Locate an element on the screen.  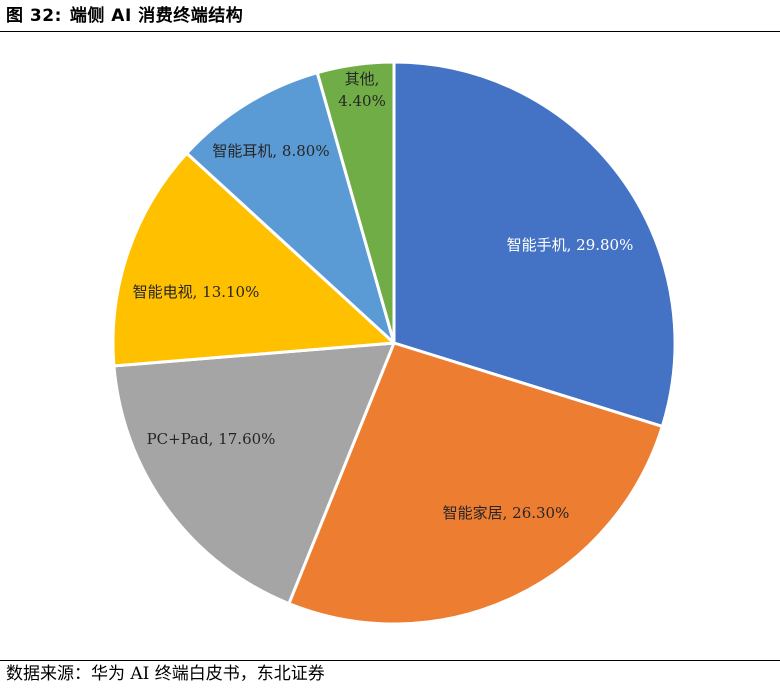
pie-slice-label-5: 智能耳机, 8.80% is located at coordinates (270, 151).